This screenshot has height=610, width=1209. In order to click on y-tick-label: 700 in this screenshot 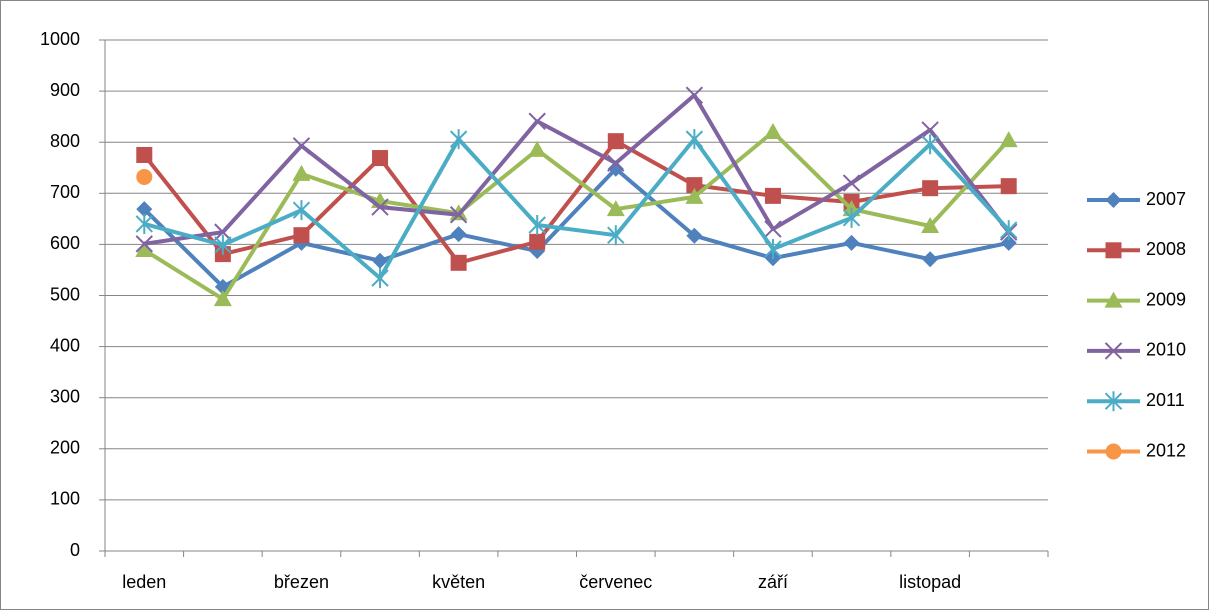, I will do `click(65, 192)`.